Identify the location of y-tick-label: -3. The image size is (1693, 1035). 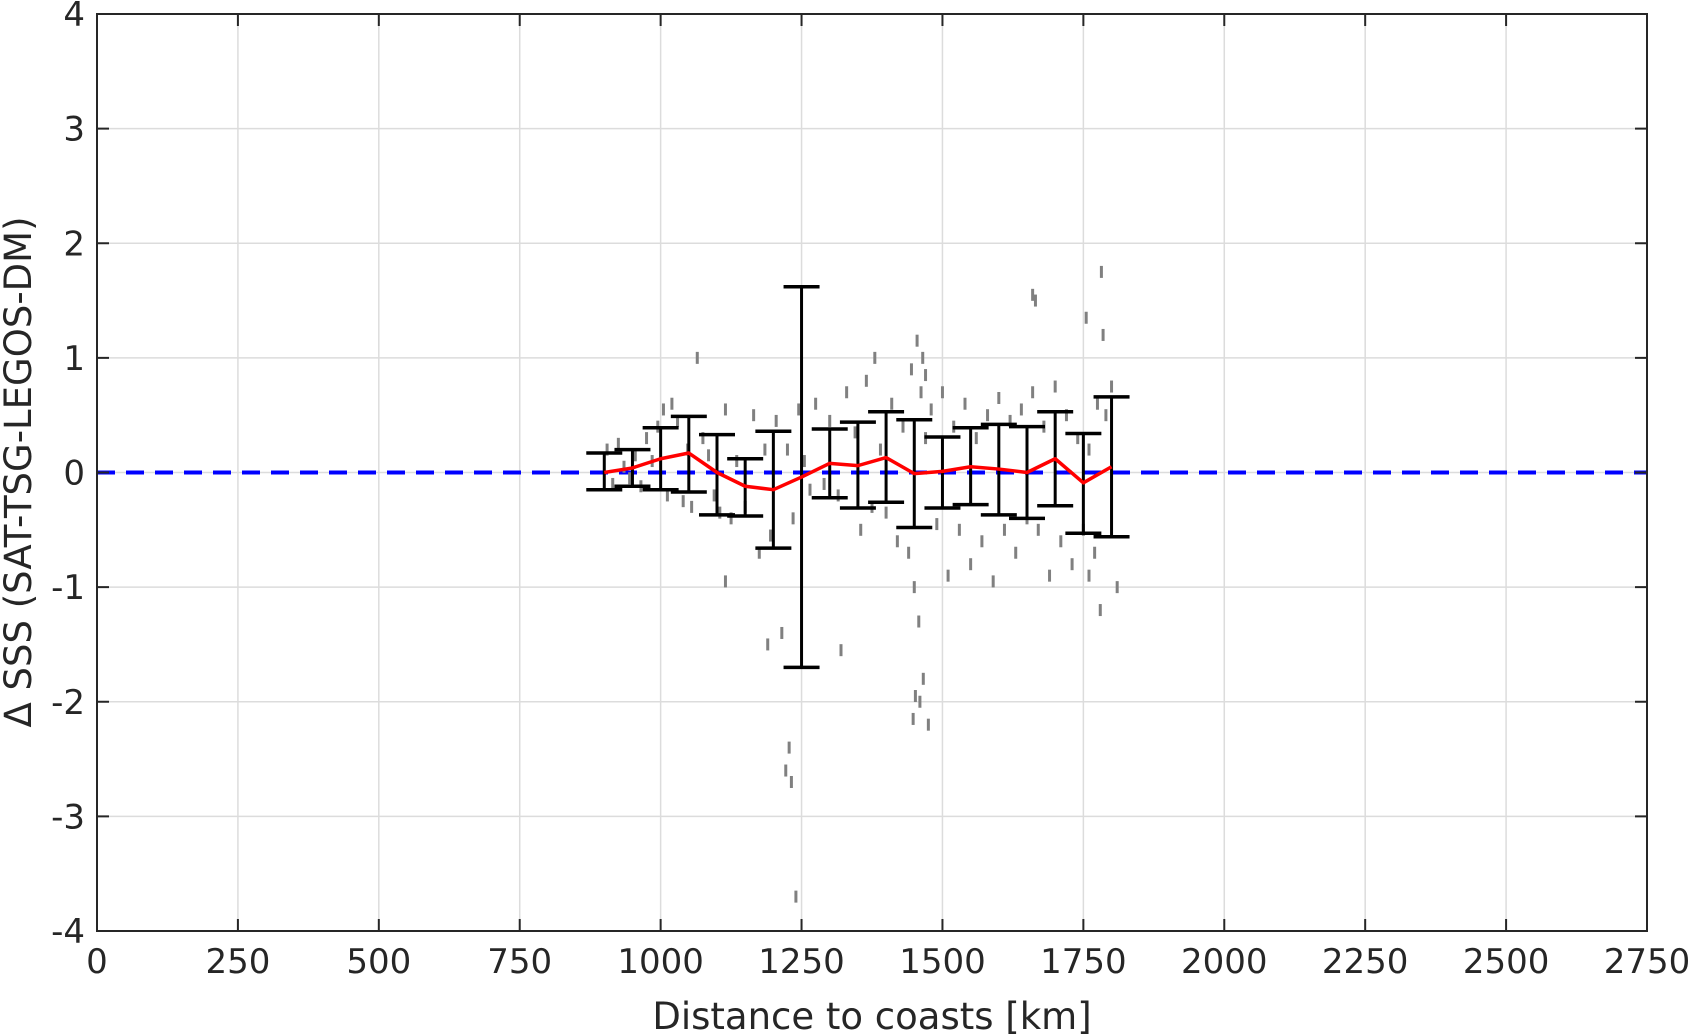
(68, 817).